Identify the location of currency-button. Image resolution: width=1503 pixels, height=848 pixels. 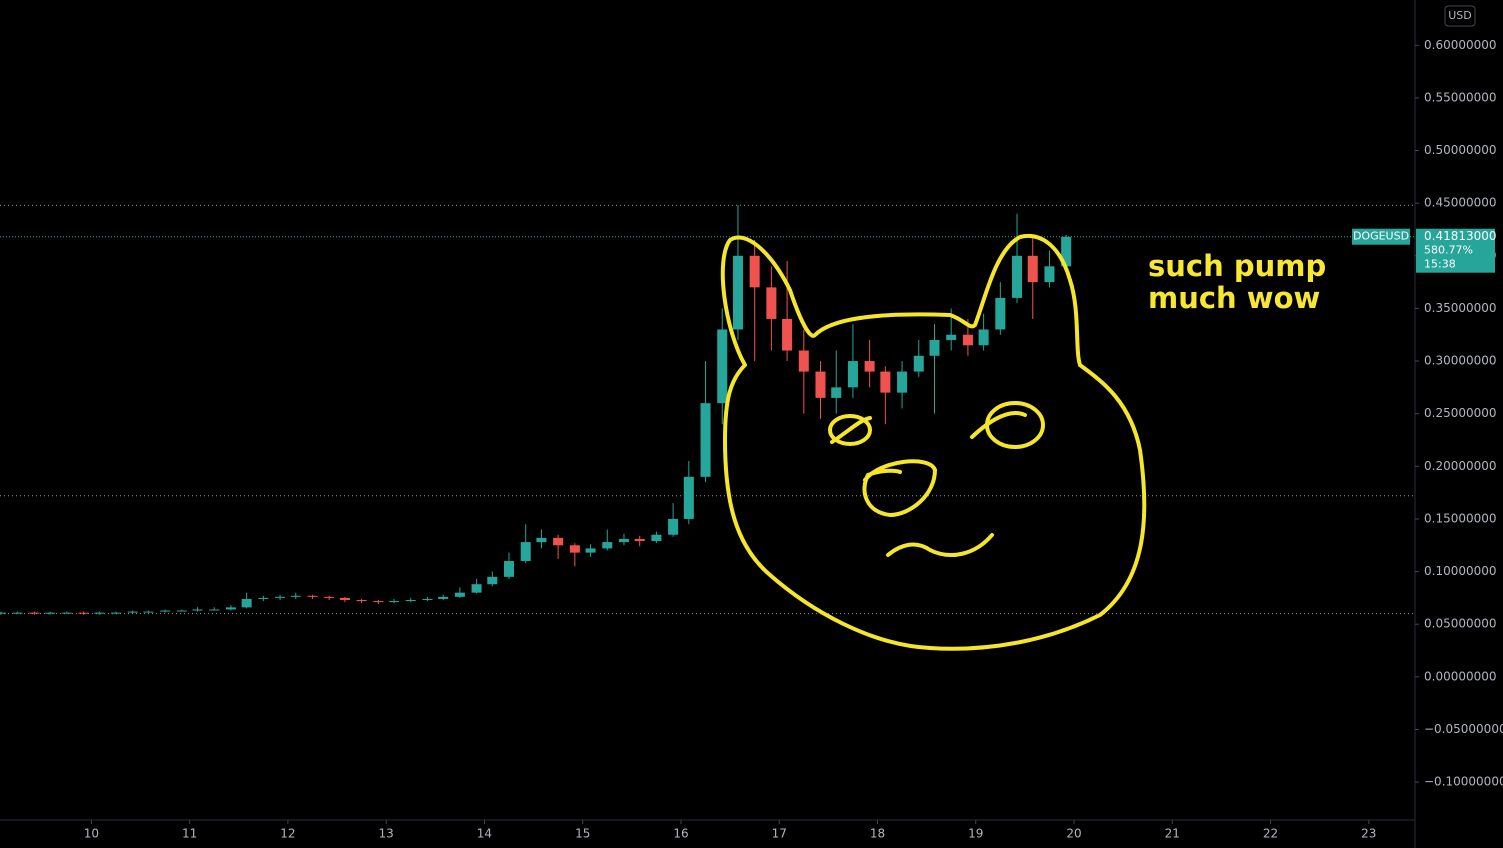
(1460, 16).